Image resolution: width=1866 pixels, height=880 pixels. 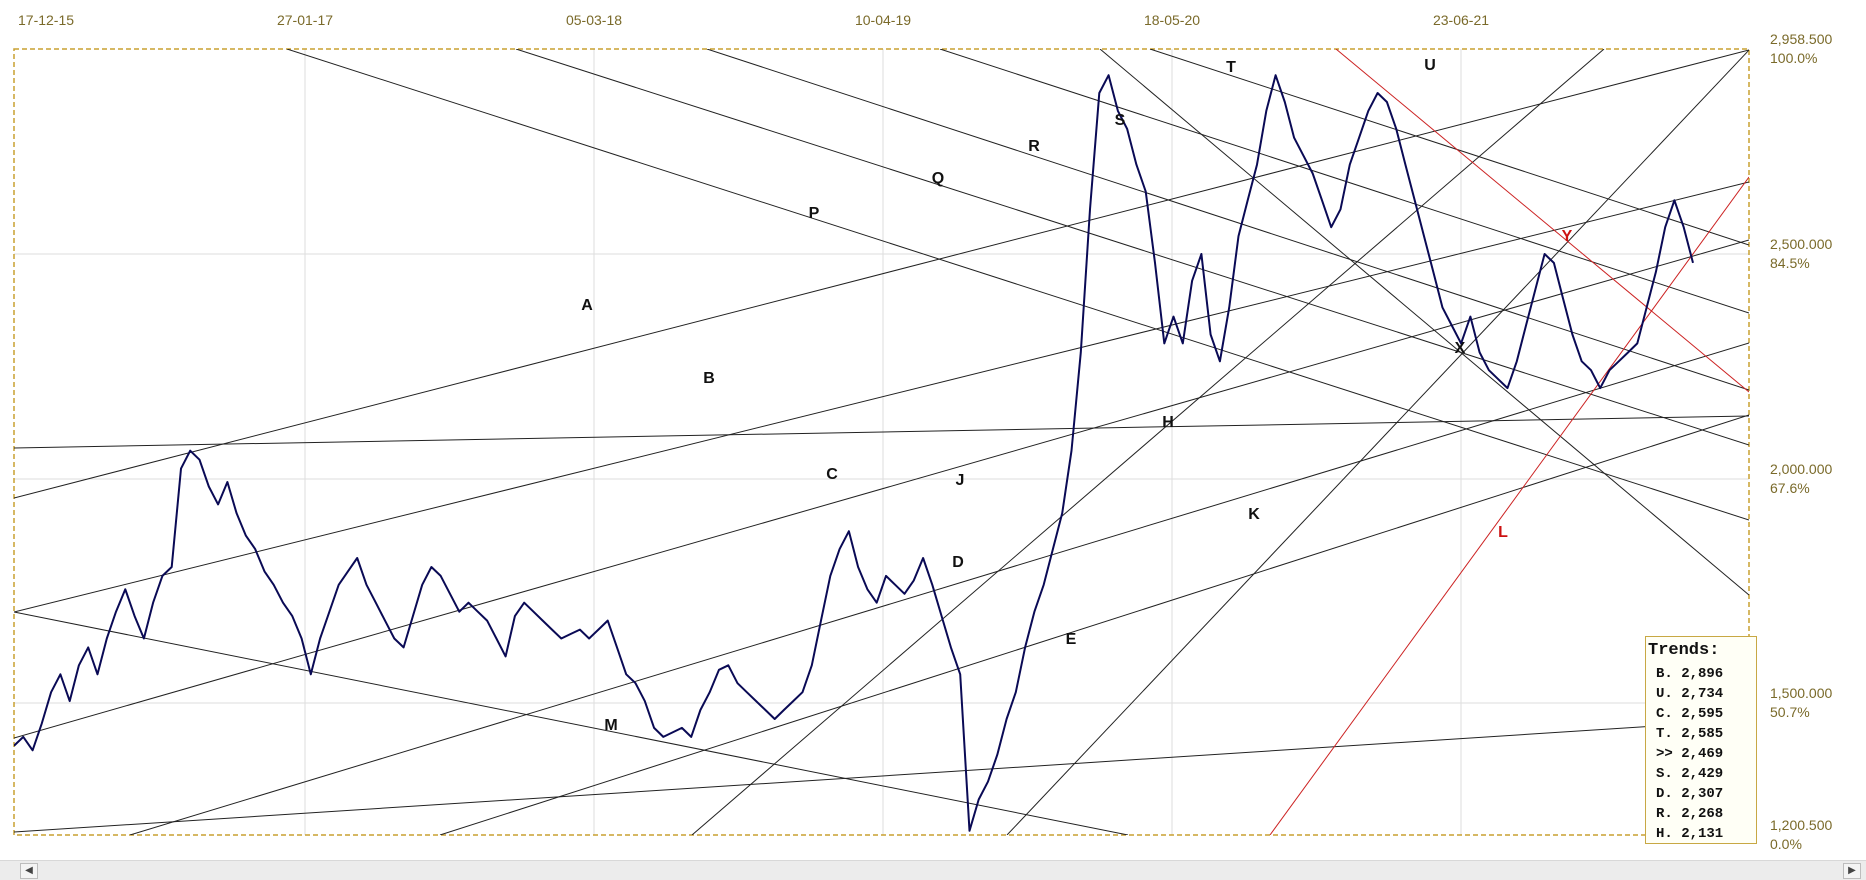 I want to click on trend-row: H. 2,131, so click(x=1690, y=834).